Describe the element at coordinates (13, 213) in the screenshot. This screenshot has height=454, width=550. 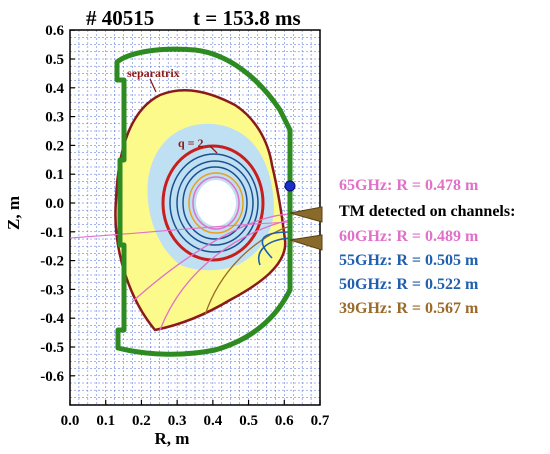
I see `y-axis-label: Z, m` at that location.